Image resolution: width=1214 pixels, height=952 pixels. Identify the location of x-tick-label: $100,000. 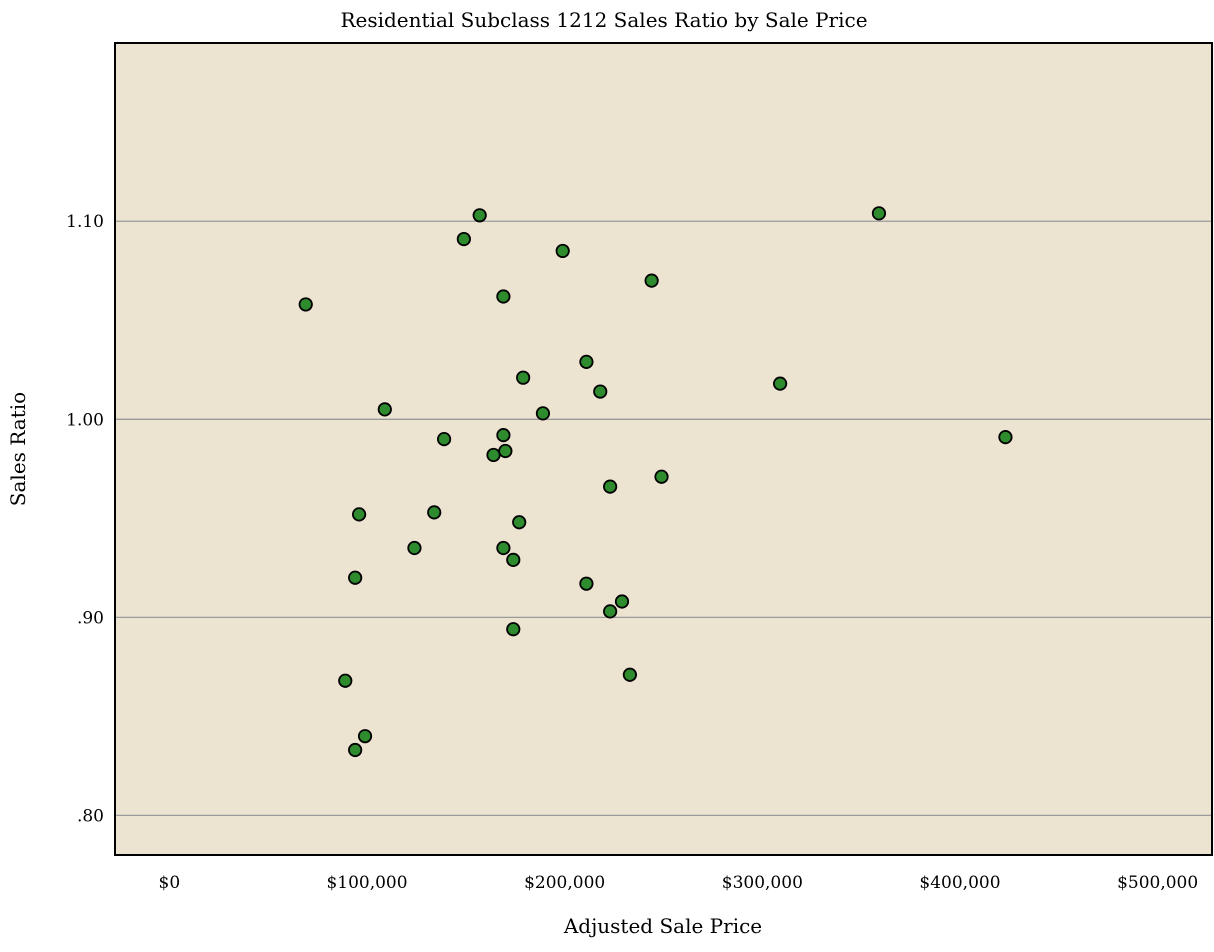
(366, 883).